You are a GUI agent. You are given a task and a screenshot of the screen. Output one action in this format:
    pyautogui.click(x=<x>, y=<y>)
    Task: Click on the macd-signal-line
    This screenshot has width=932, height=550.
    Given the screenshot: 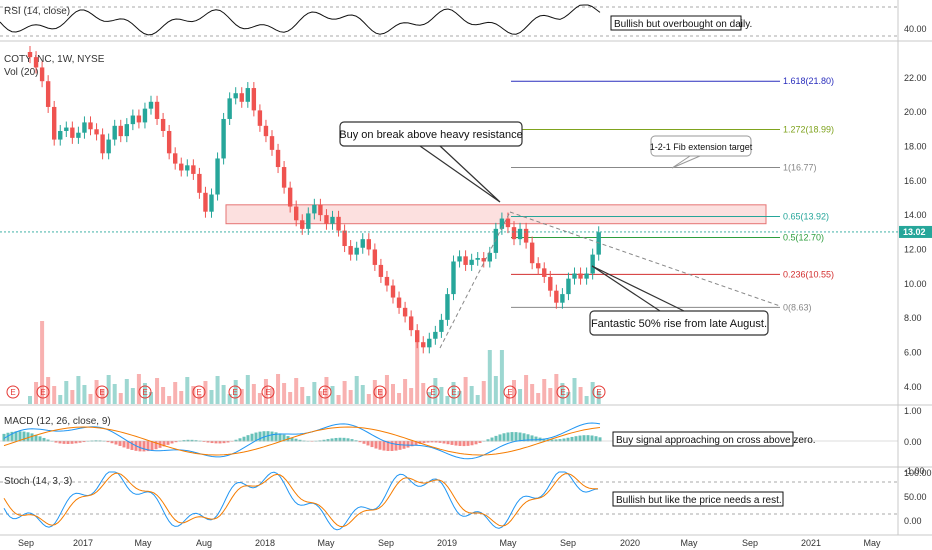 What is the action you would take?
    pyautogui.click(x=302, y=441)
    